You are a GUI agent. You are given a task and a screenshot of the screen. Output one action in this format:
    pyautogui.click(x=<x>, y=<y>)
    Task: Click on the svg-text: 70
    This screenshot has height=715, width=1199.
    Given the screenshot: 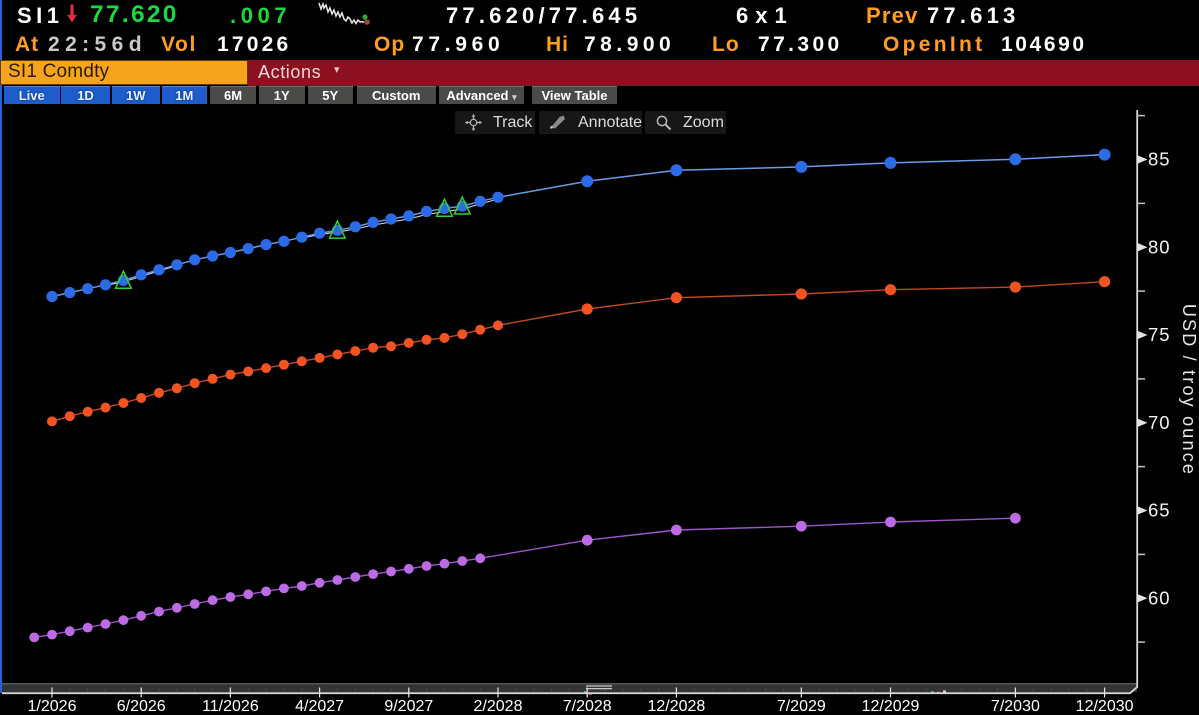 What is the action you would take?
    pyautogui.click(x=1159, y=422)
    